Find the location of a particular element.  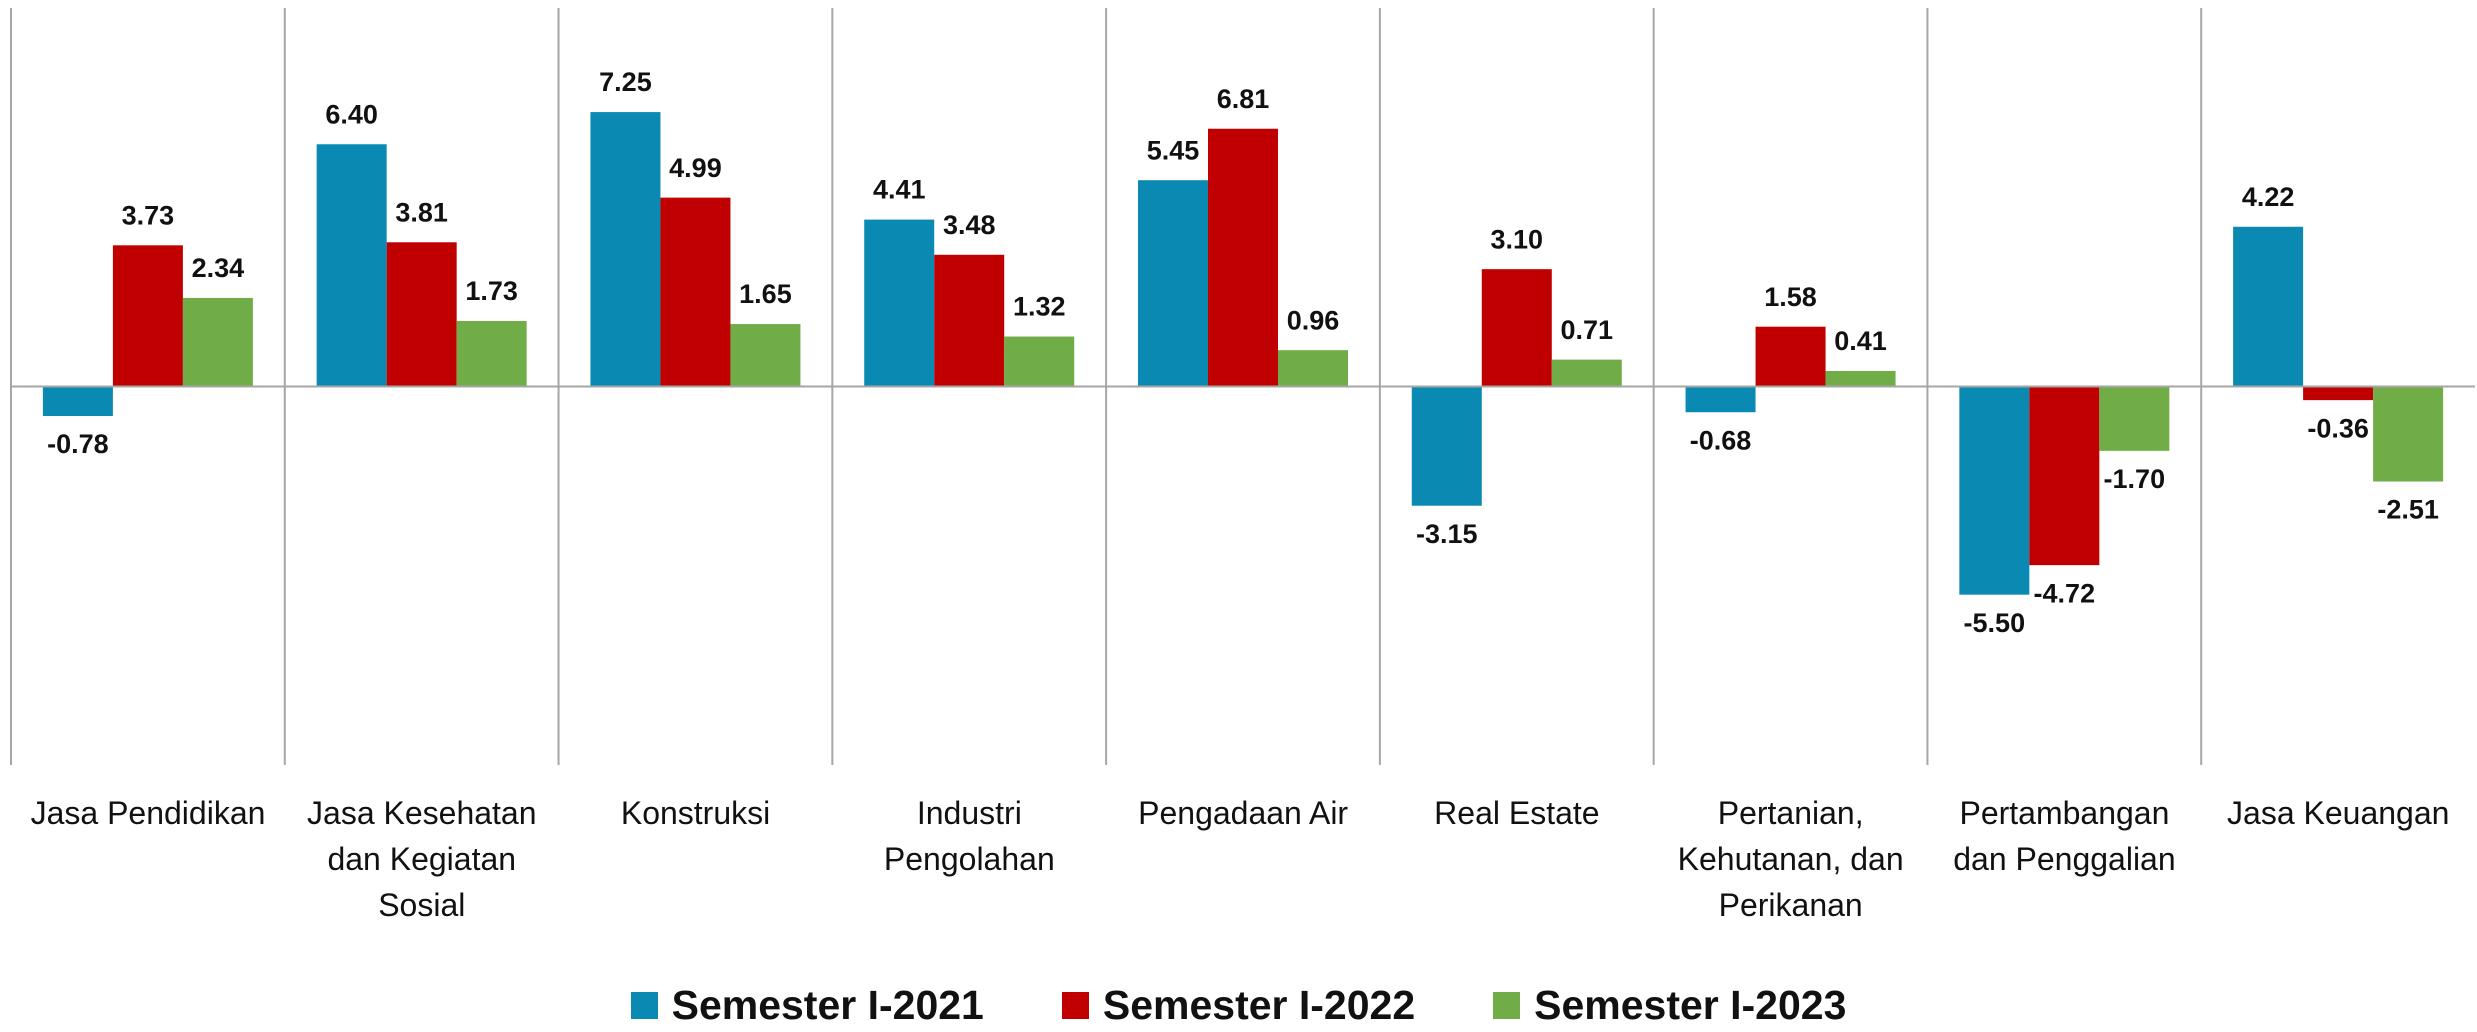

x-tick-label: Pengadaan Air is located at coordinates (1243, 813).